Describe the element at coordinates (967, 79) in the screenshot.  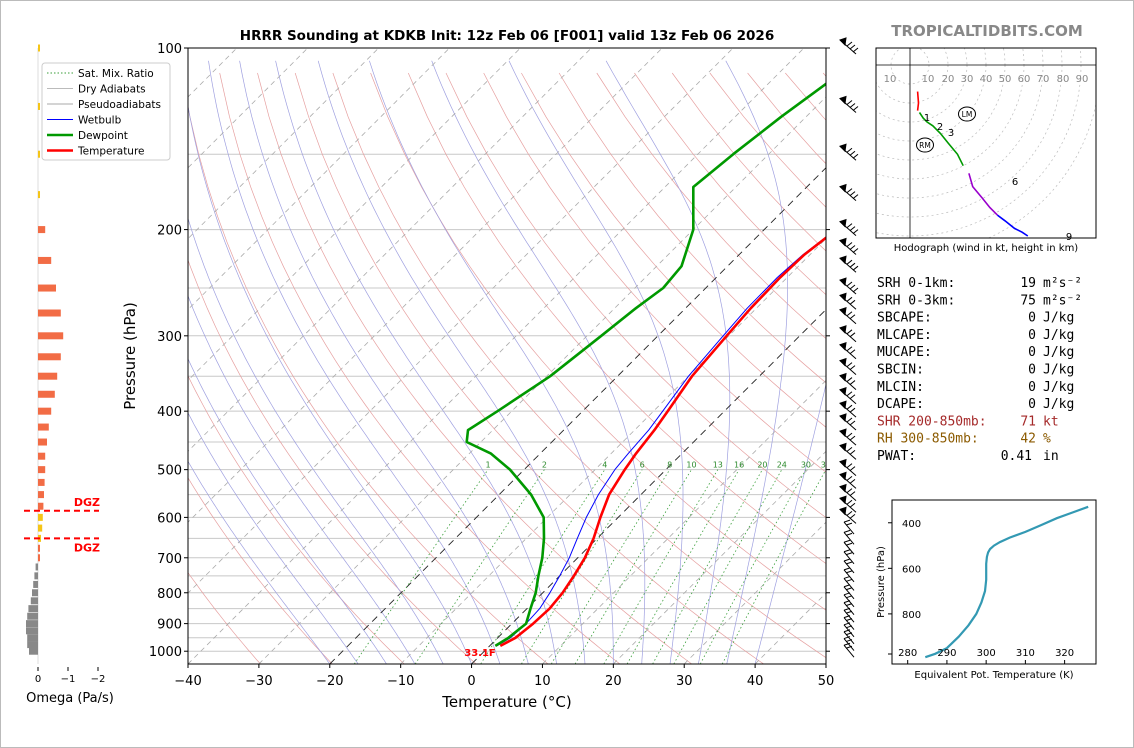
I see `hodo-ring-label: 30` at that location.